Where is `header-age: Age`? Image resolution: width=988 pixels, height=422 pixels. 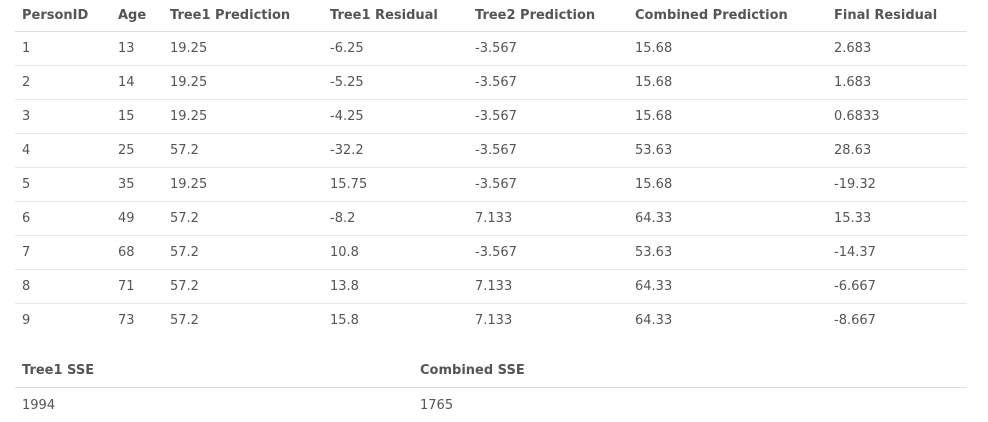 header-age: Age is located at coordinates (137, 16).